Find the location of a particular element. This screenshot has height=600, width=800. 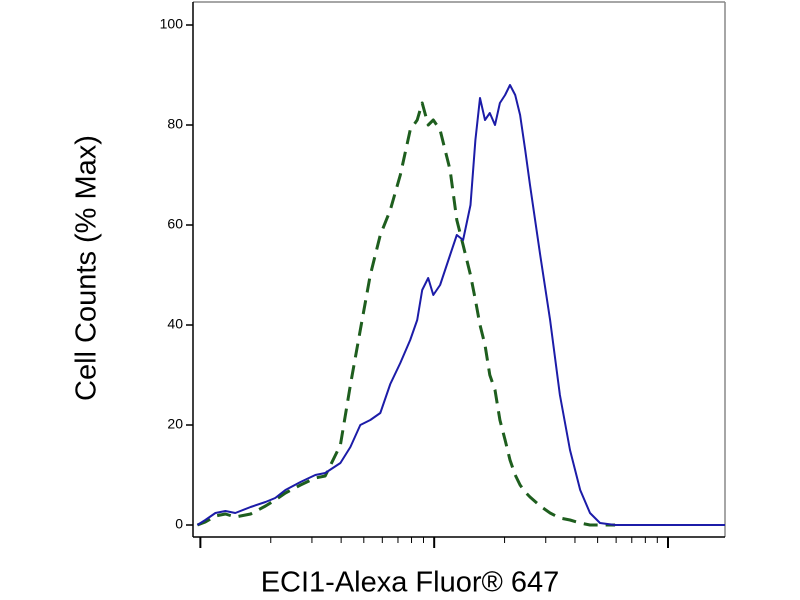

y-tick-label: 20 is located at coordinates (175, 424).